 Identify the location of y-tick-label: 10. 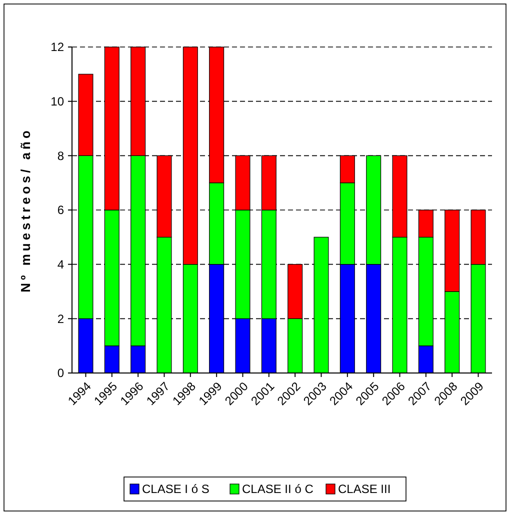
(57, 101).